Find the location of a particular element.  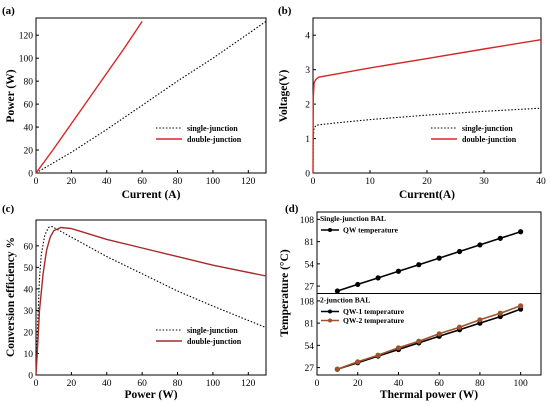

y-axis-label: Conversion efficiency % is located at coordinates (11, 297).